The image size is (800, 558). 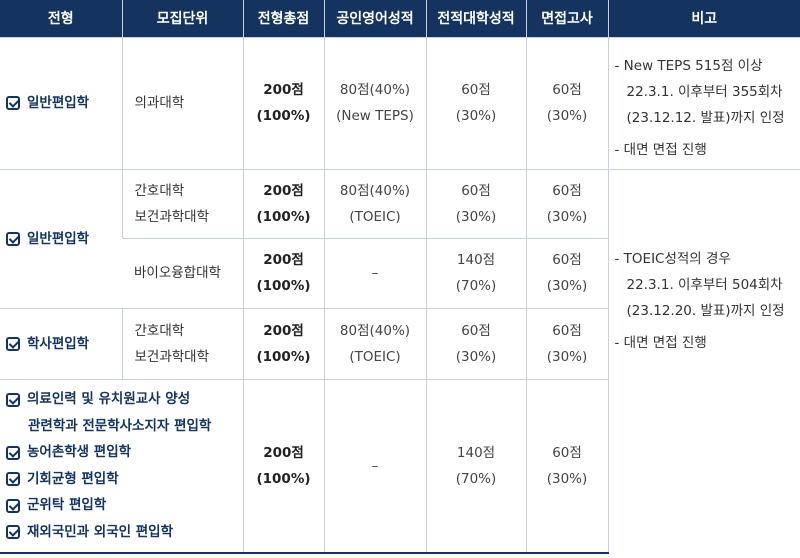 What do you see at coordinates (375, 216) in the screenshot?
I see `english-test: (TOEIC)` at bounding box center [375, 216].